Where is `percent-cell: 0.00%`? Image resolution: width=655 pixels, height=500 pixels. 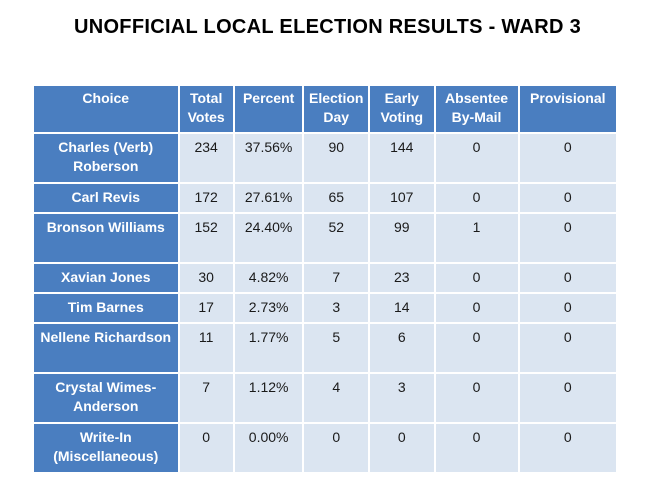
percent-cell: 0.00% is located at coordinates (268, 448).